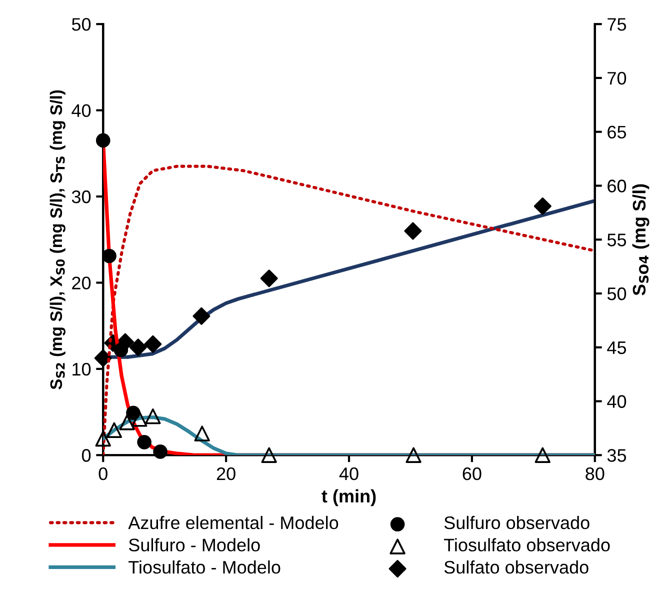 The image size is (661, 602). What do you see at coordinates (617, 78) in the screenshot?
I see `y2-tick-label: 70` at bounding box center [617, 78].